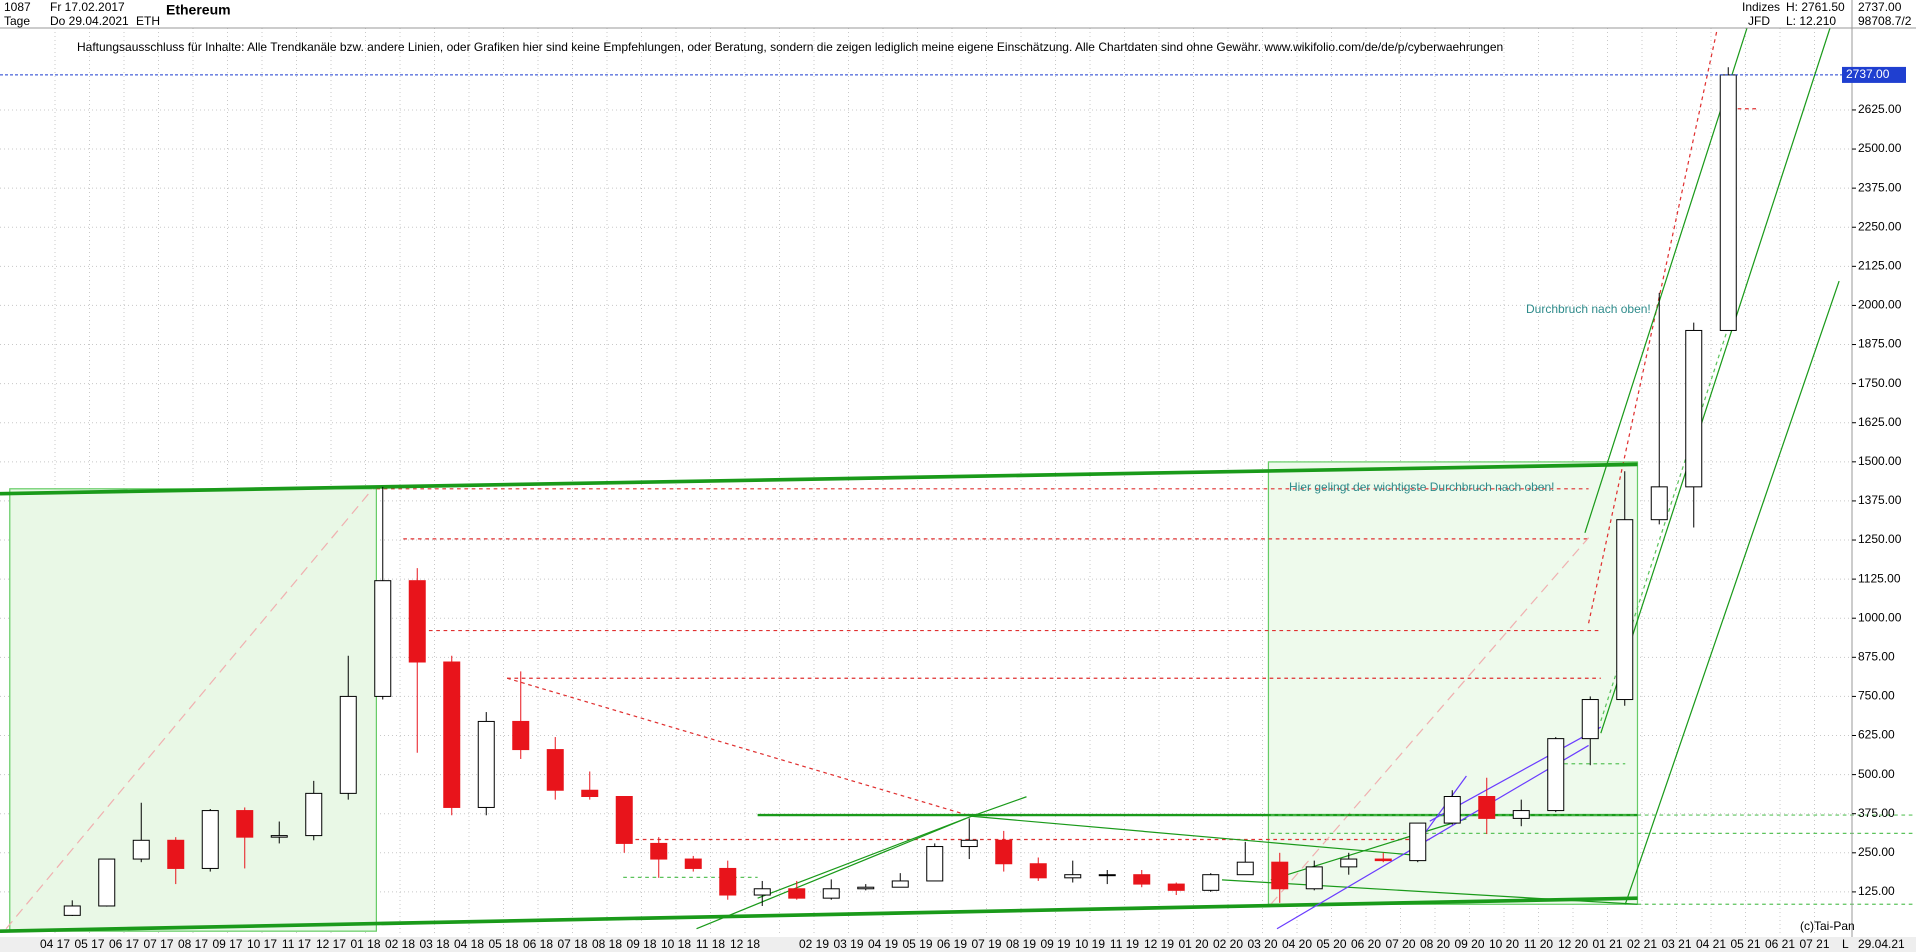 This screenshot has width=1916, height=952. I want to click on x-tick-label: 10 20, so click(1504, 944).